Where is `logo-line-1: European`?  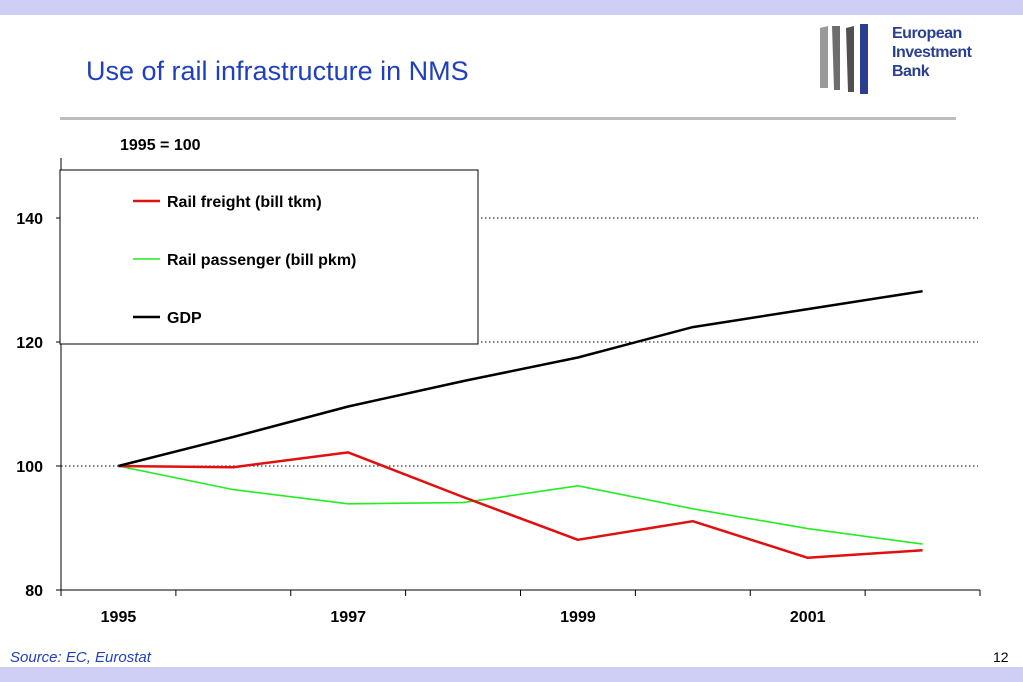
logo-line-1: European is located at coordinates (927, 33).